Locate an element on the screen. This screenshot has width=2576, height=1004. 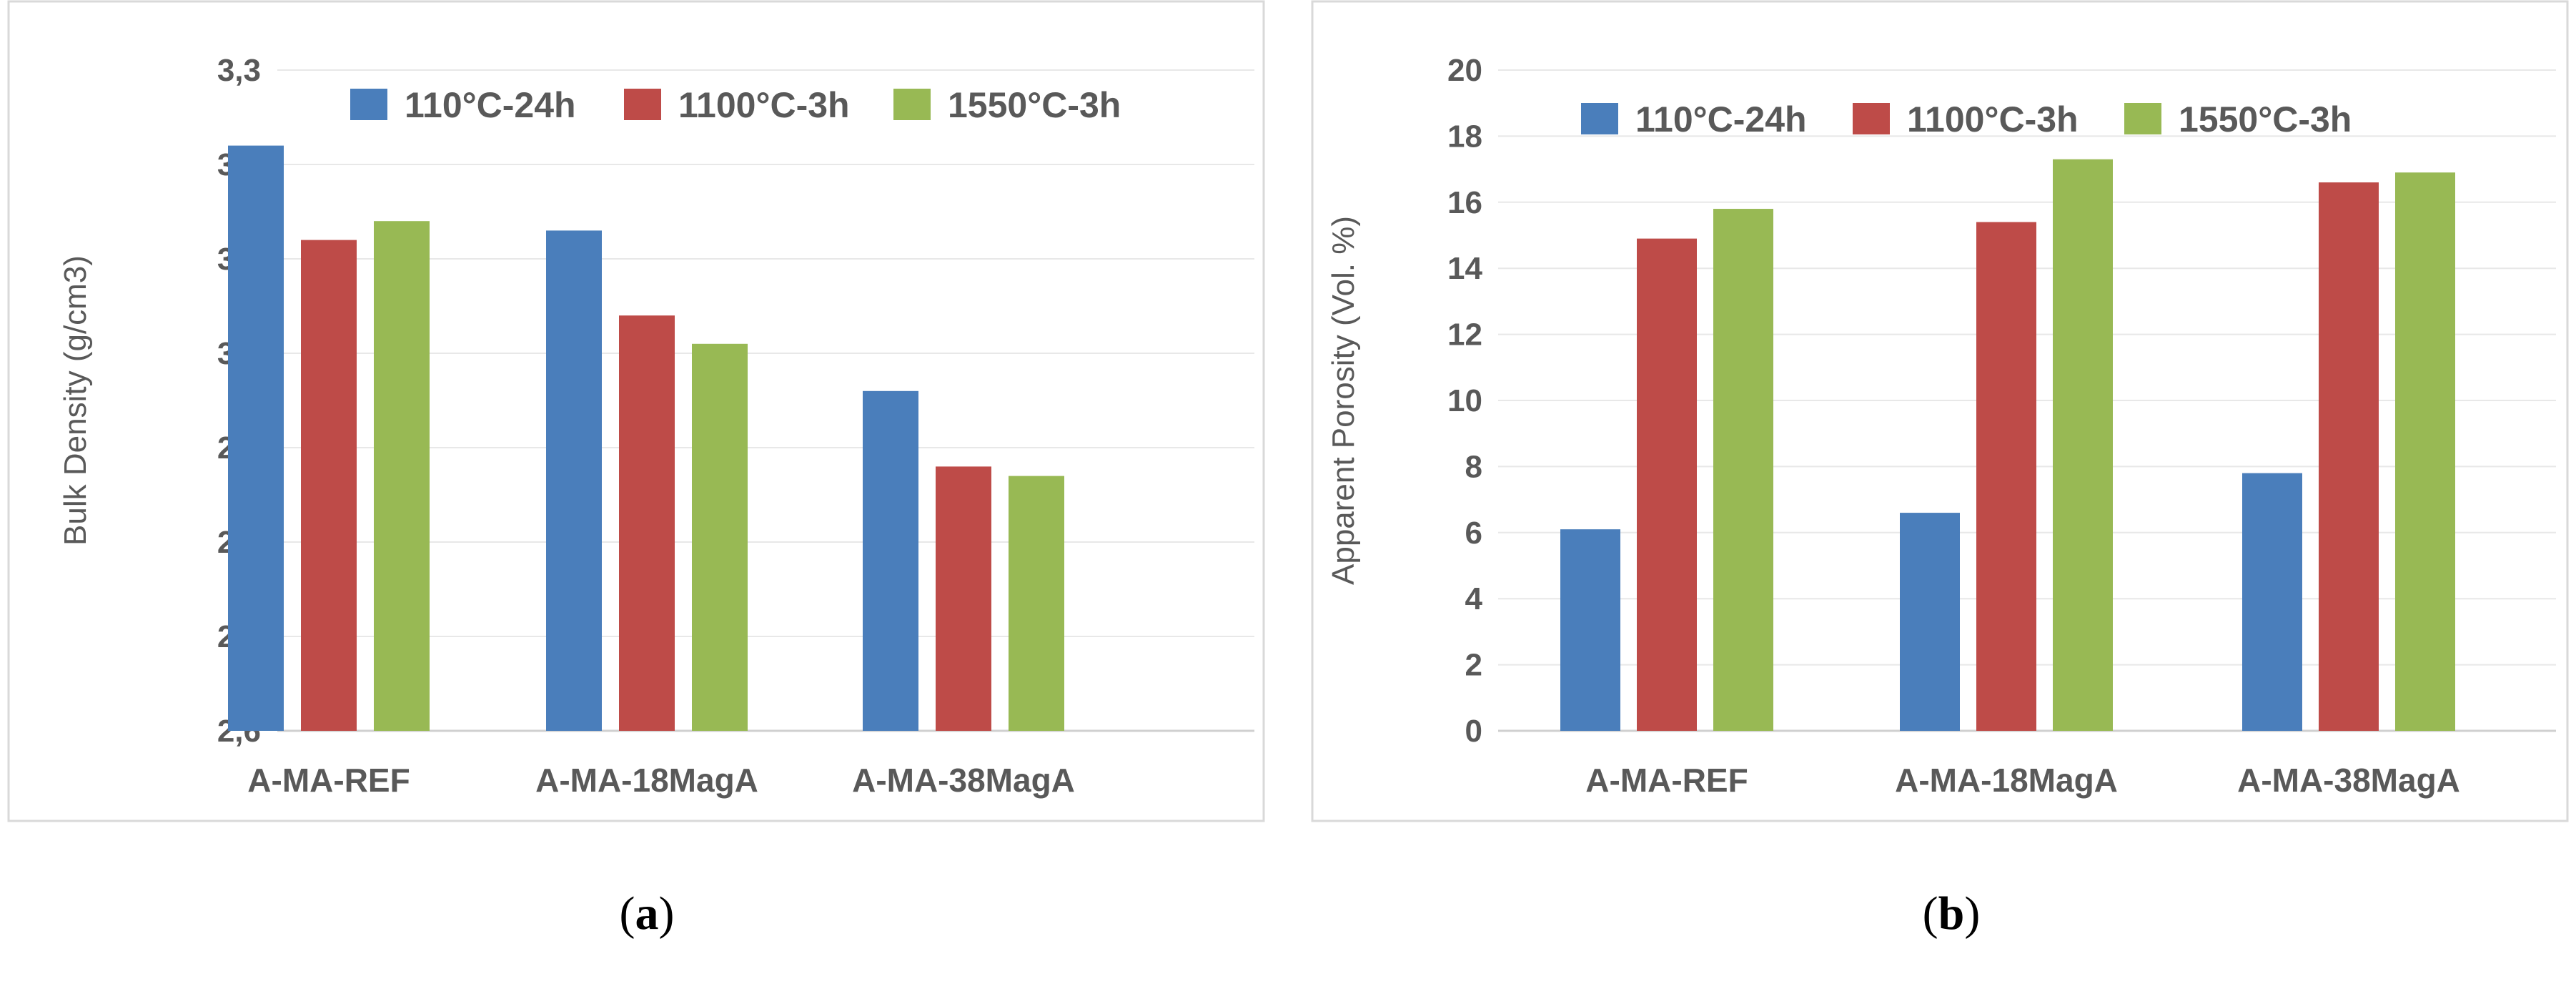
y-tick-label: 4 is located at coordinates (1474, 599).